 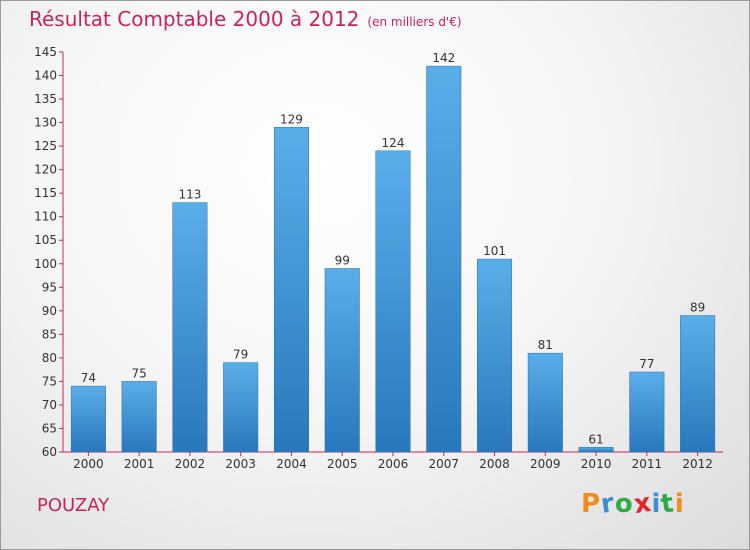 I want to click on bar-2001, so click(x=139, y=417).